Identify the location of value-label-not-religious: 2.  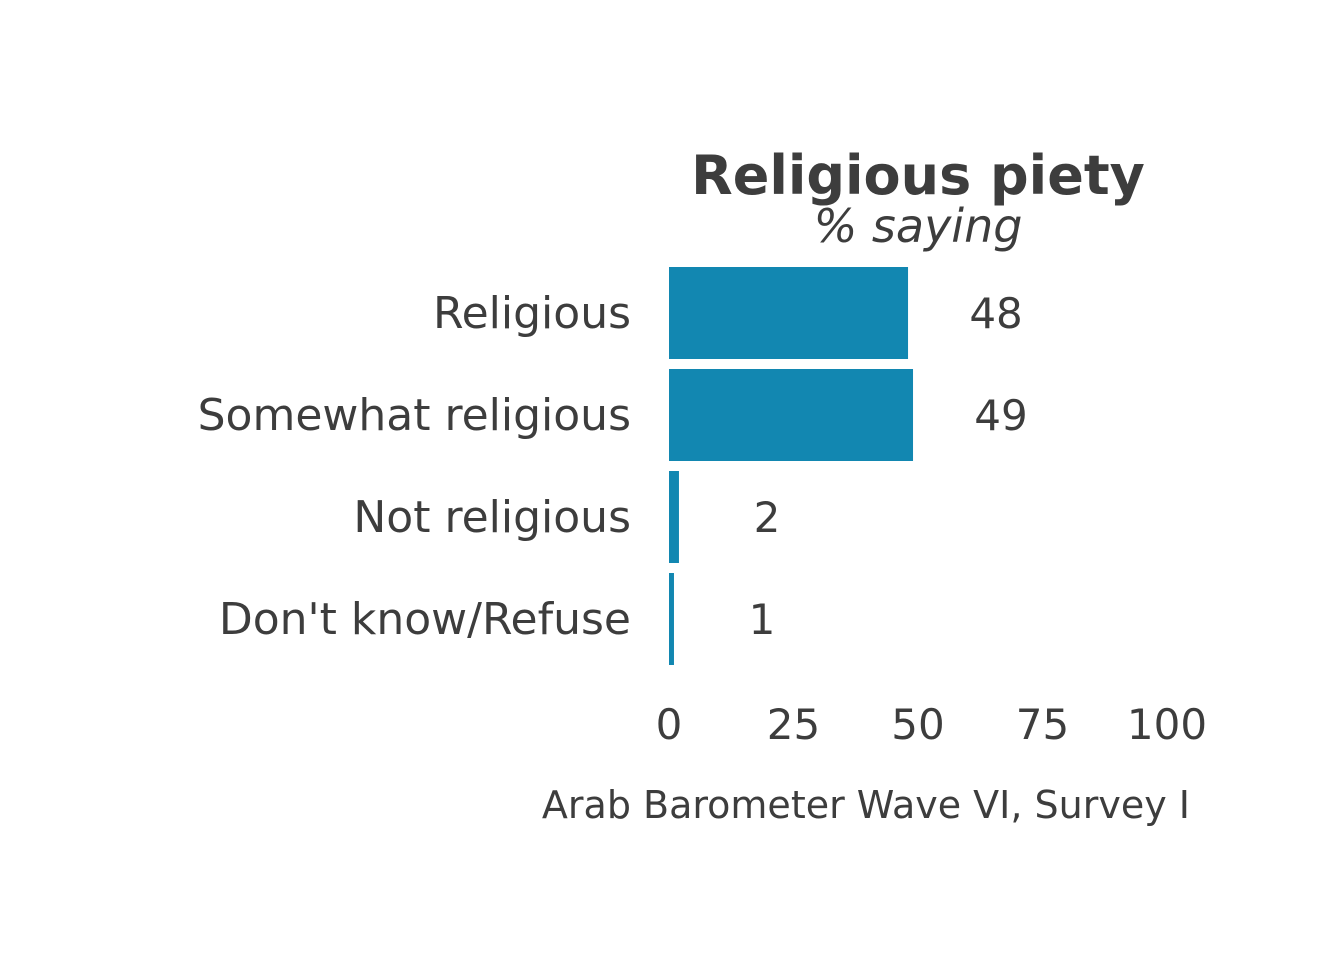
(767, 517).